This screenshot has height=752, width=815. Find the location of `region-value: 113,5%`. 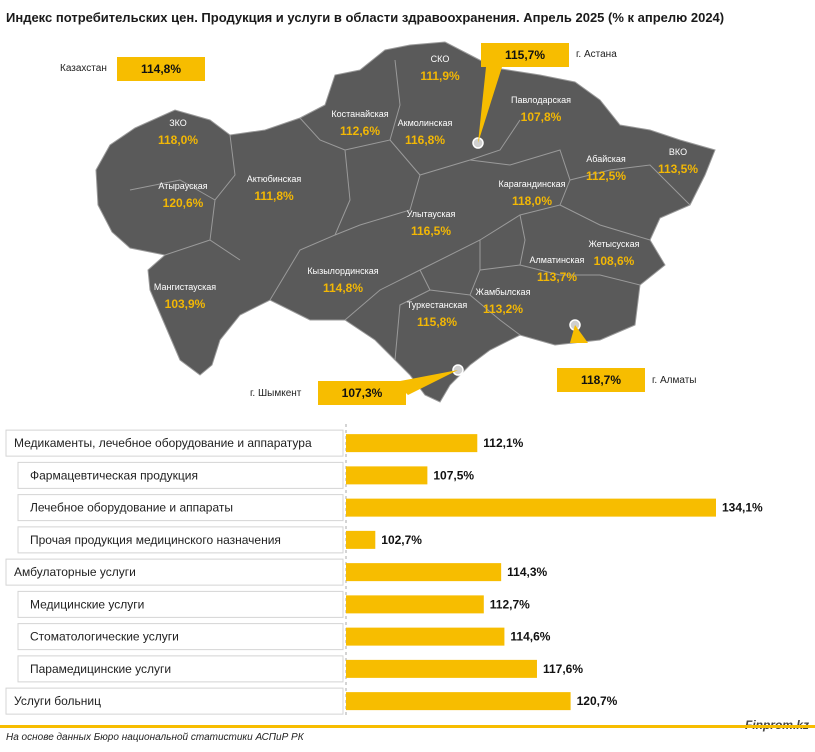

region-value: 113,5% is located at coordinates (678, 169).